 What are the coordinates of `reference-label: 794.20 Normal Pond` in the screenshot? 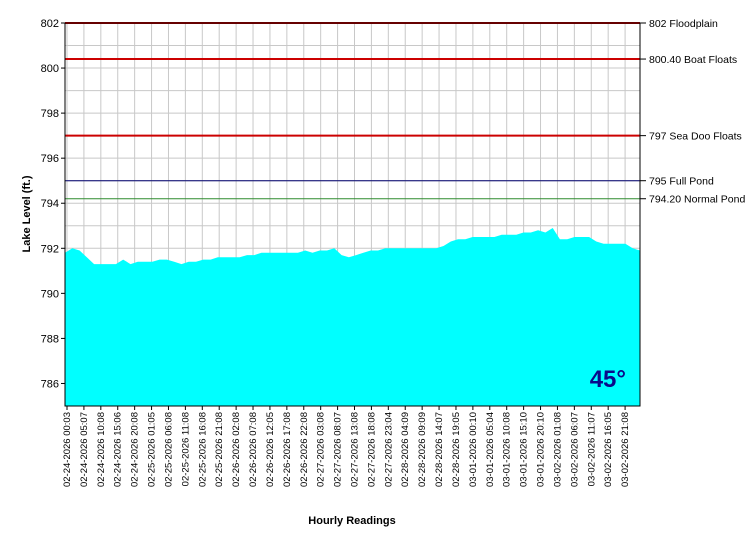 It's located at (697, 200).